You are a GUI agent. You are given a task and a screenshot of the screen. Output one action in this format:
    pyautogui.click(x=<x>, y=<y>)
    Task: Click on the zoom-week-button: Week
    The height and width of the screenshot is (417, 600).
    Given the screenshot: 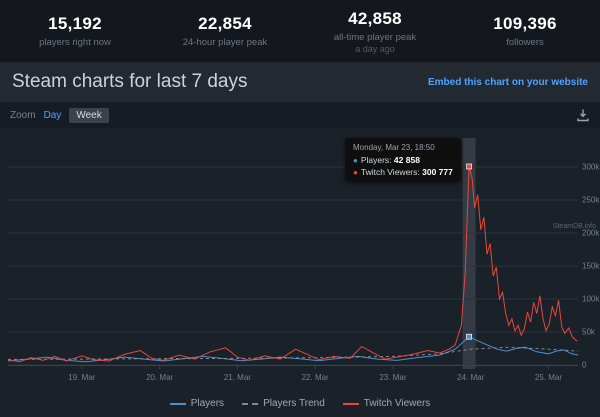 What is the action you would take?
    pyautogui.click(x=89, y=115)
    